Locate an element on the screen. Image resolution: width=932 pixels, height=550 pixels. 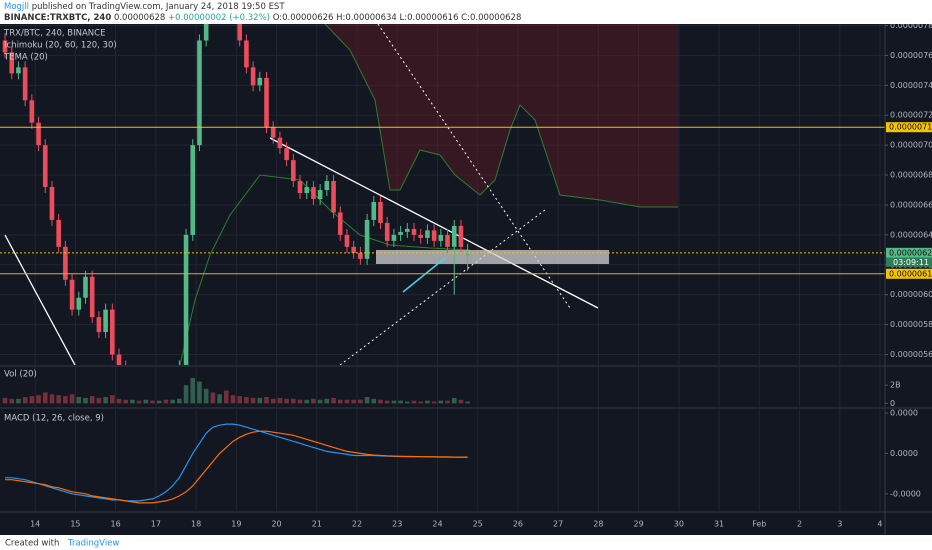
macd-panel is located at coordinates (236, 463).